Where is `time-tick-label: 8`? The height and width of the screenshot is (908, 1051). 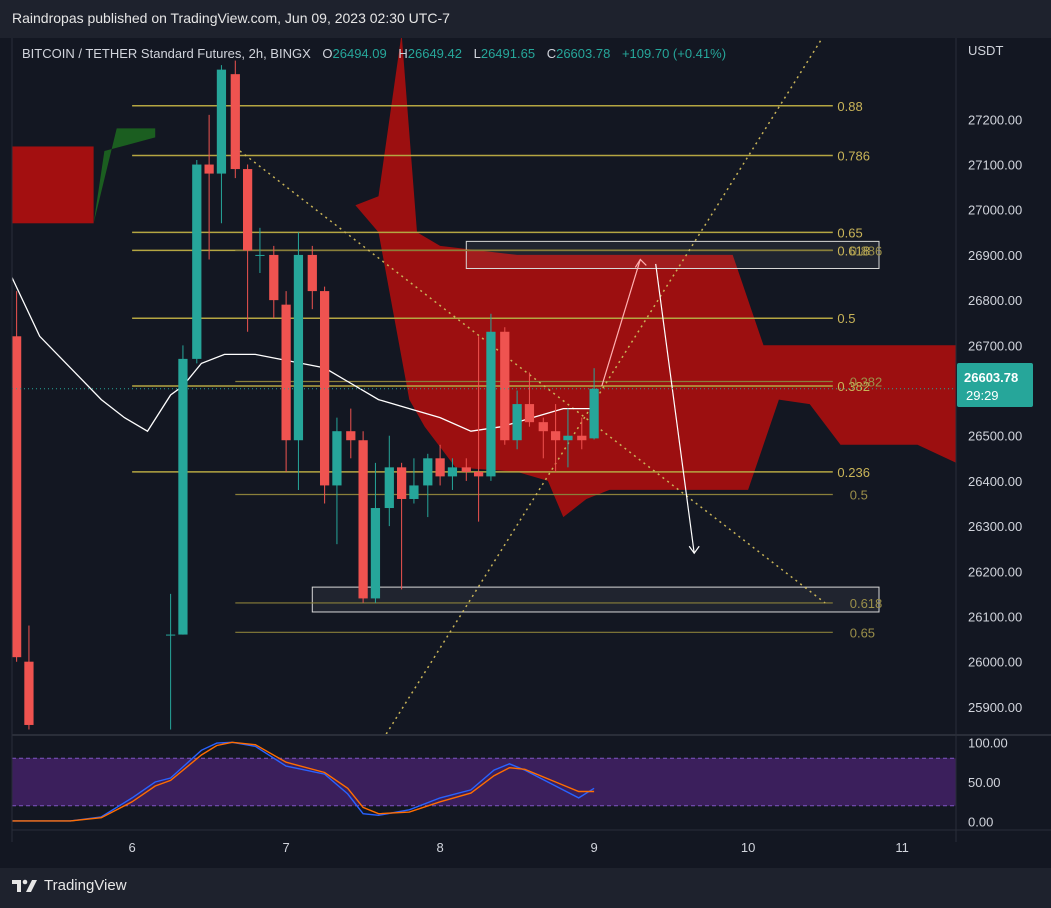 time-tick-label: 8 is located at coordinates (439, 847).